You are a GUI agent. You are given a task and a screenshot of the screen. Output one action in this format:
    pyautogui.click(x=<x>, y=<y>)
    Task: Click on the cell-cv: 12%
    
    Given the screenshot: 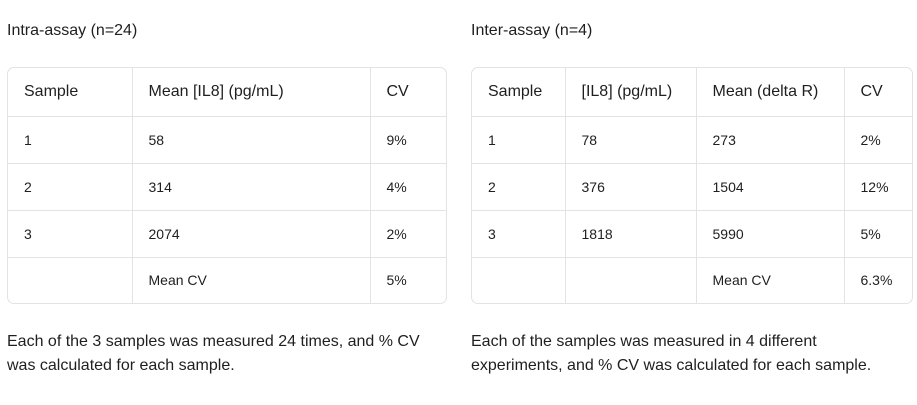 What is the action you would take?
    pyautogui.click(x=878, y=187)
    